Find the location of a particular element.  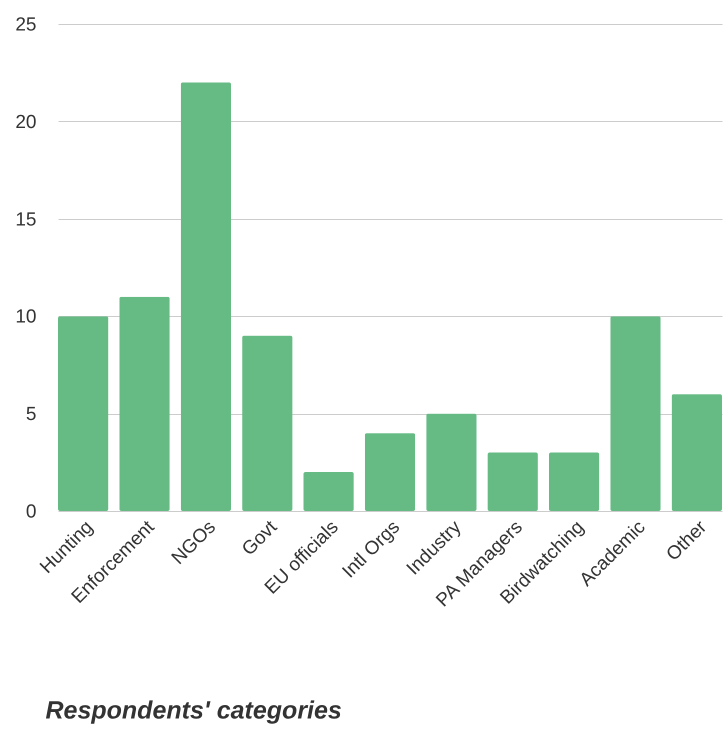

y-tick-label: 15 is located at coordinates (25, 219).